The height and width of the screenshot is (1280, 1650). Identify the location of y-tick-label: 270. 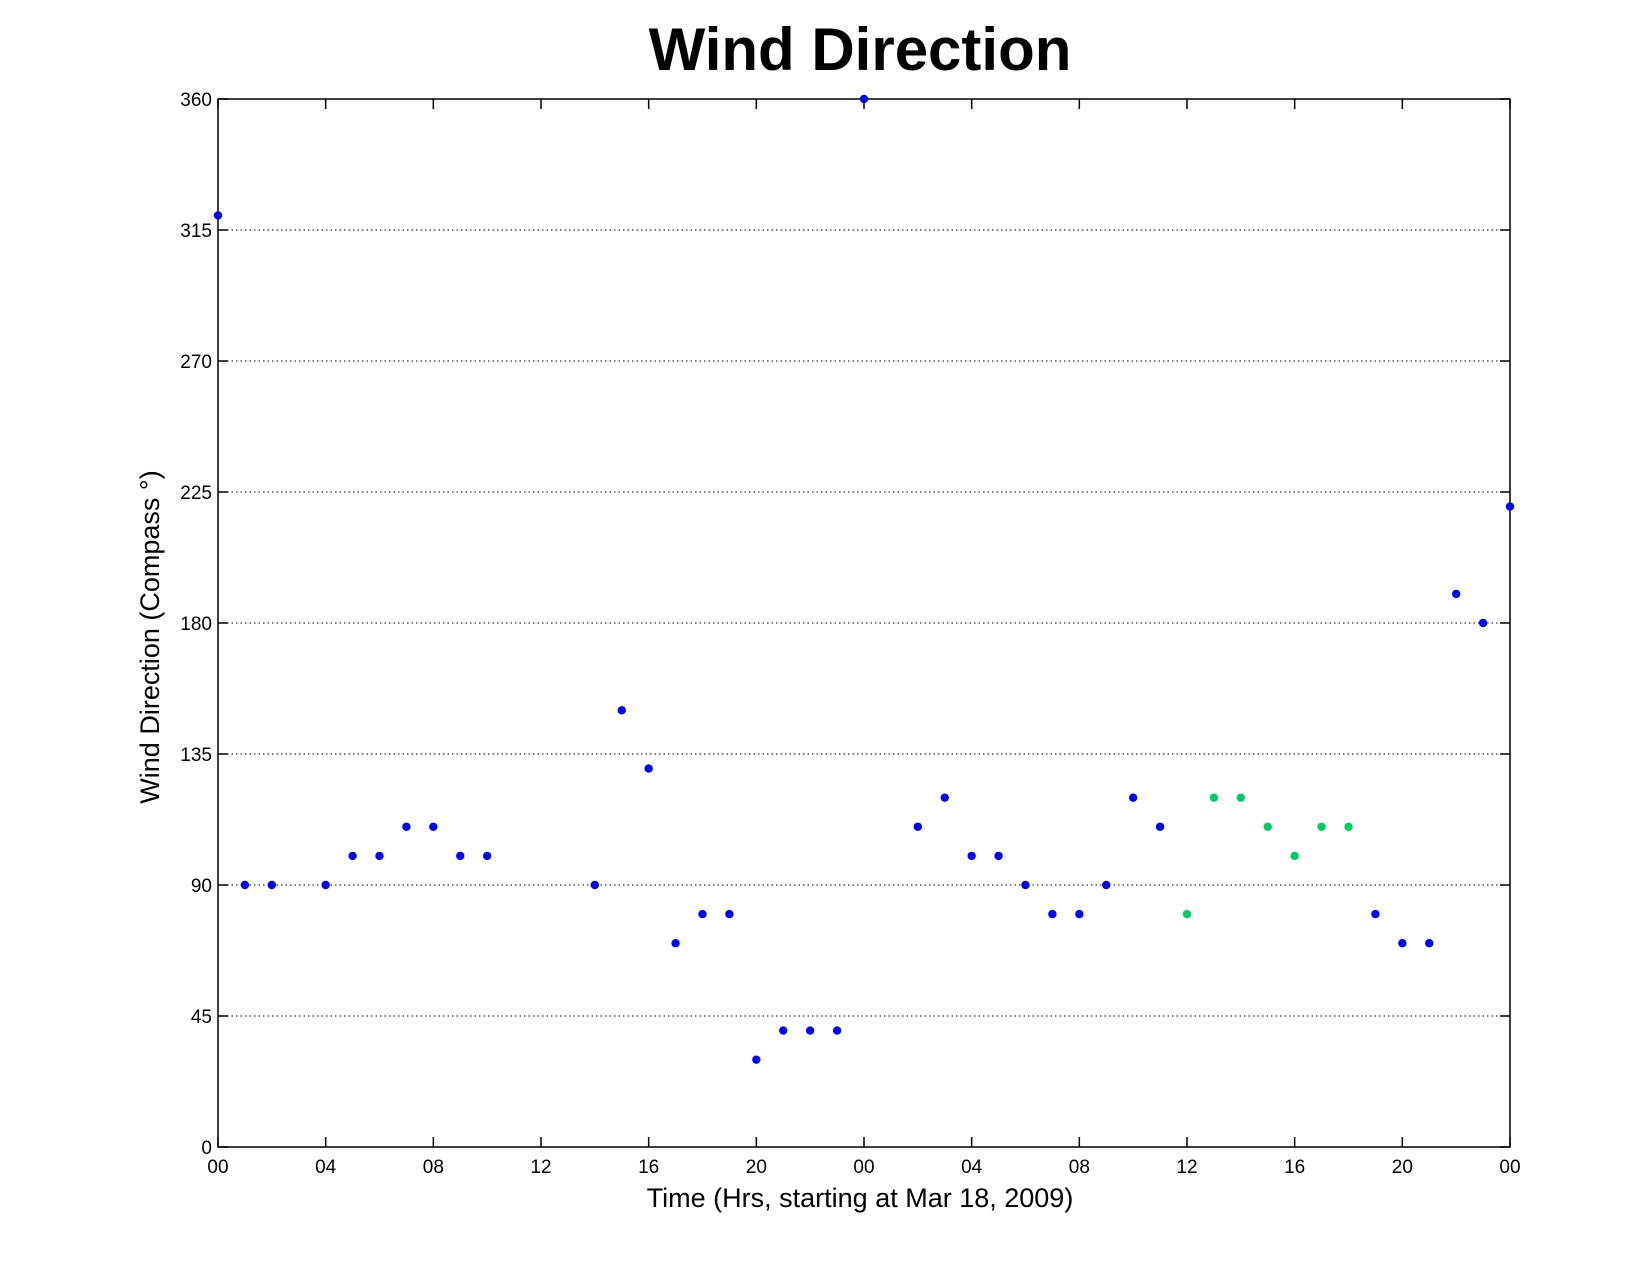
(196, 362).